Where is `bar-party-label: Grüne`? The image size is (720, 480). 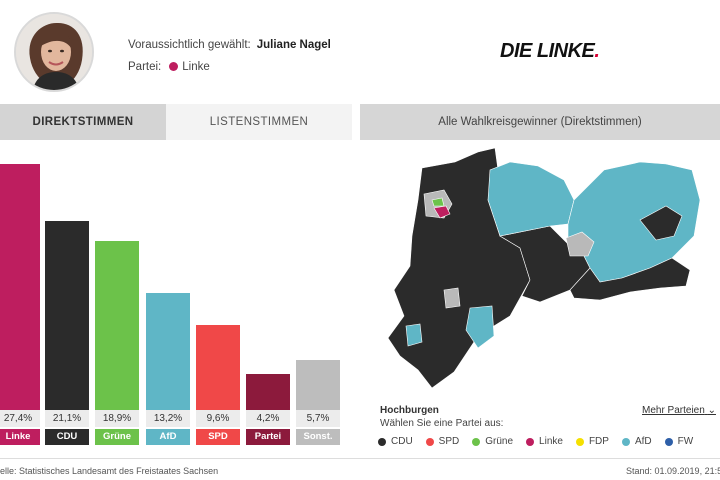 bar-party-label: Grüne is located at coordinates (117, 437).